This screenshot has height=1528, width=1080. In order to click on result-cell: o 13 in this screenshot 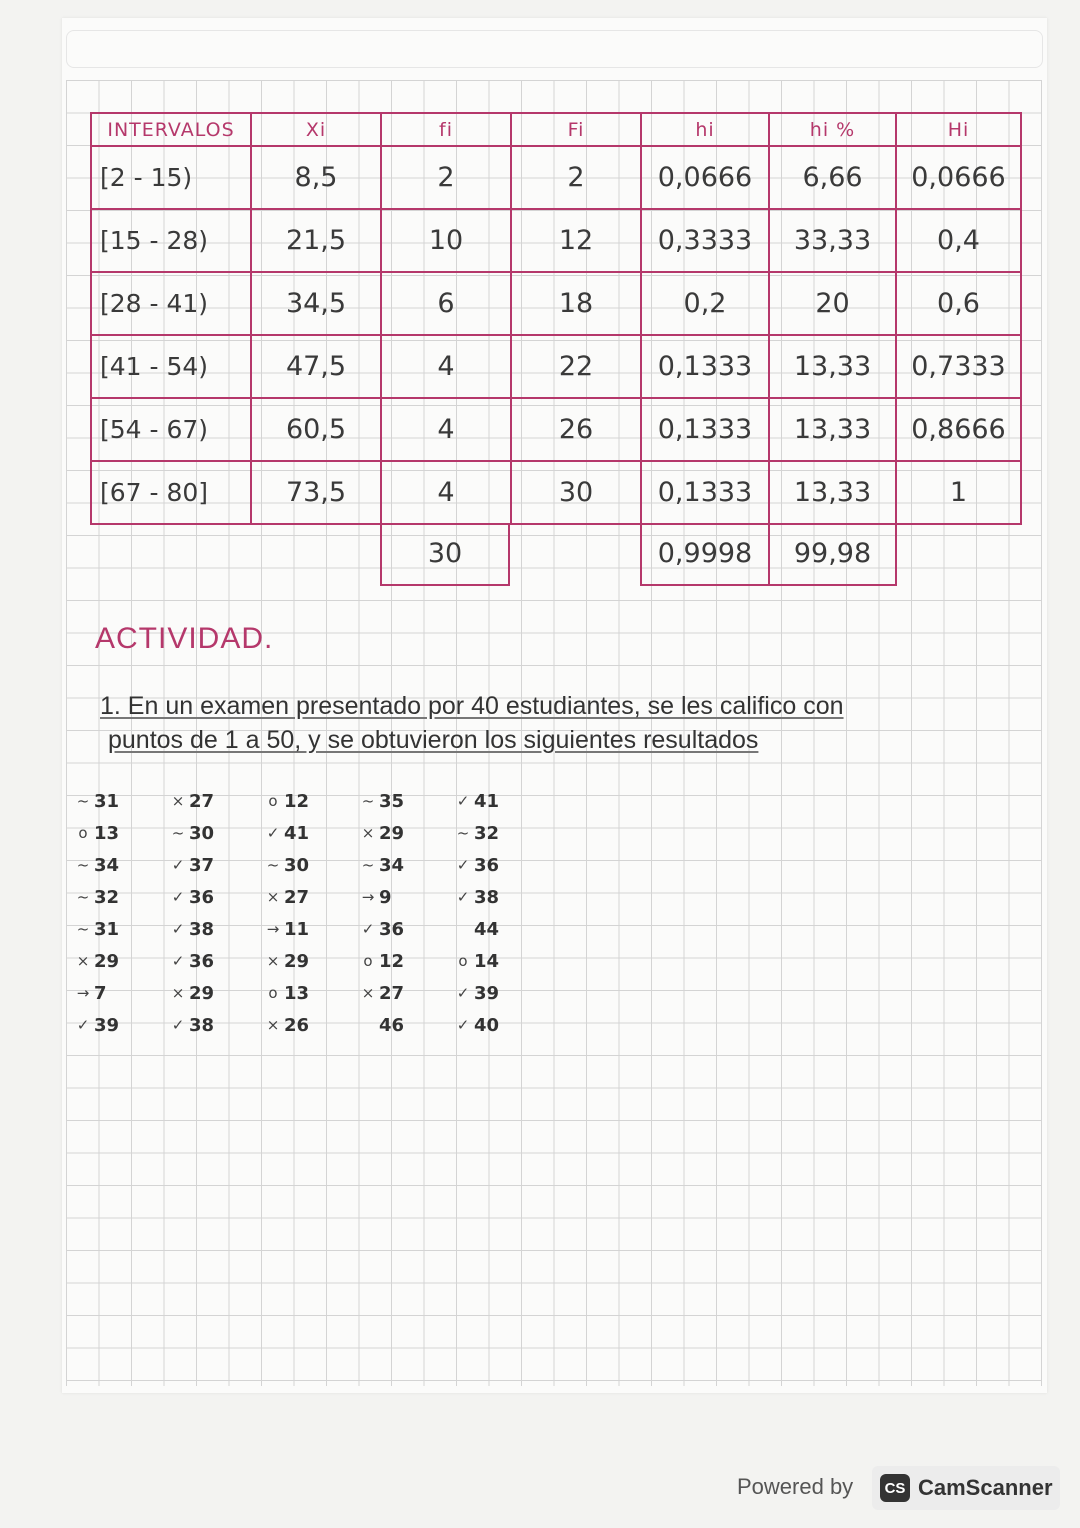, I will do `click(309, 993)`.